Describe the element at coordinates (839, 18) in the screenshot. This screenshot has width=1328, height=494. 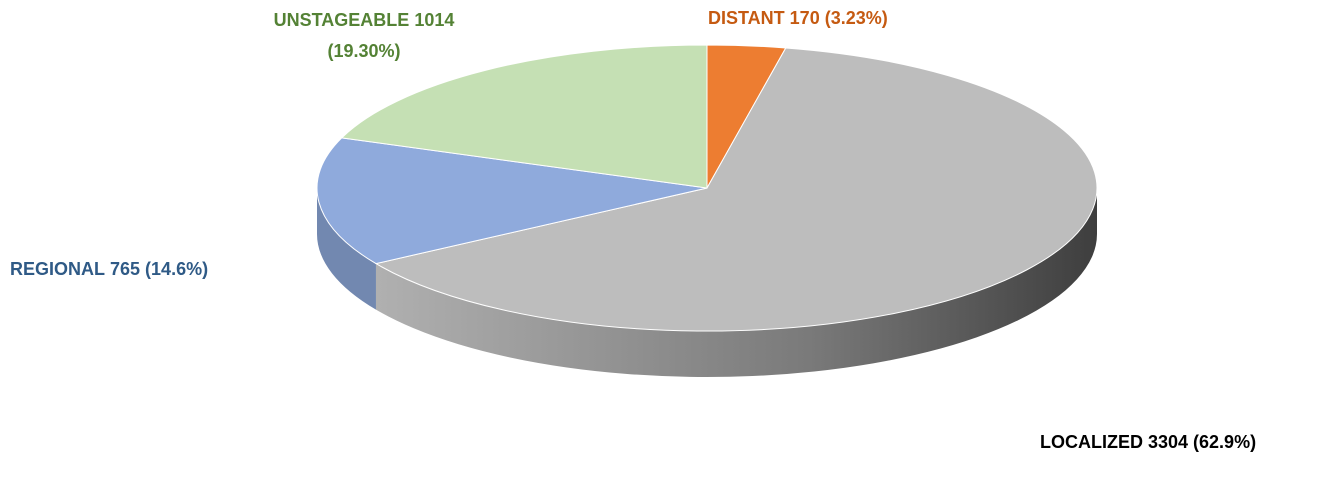
I see `value-label: 170 (3.23%)` at that location.